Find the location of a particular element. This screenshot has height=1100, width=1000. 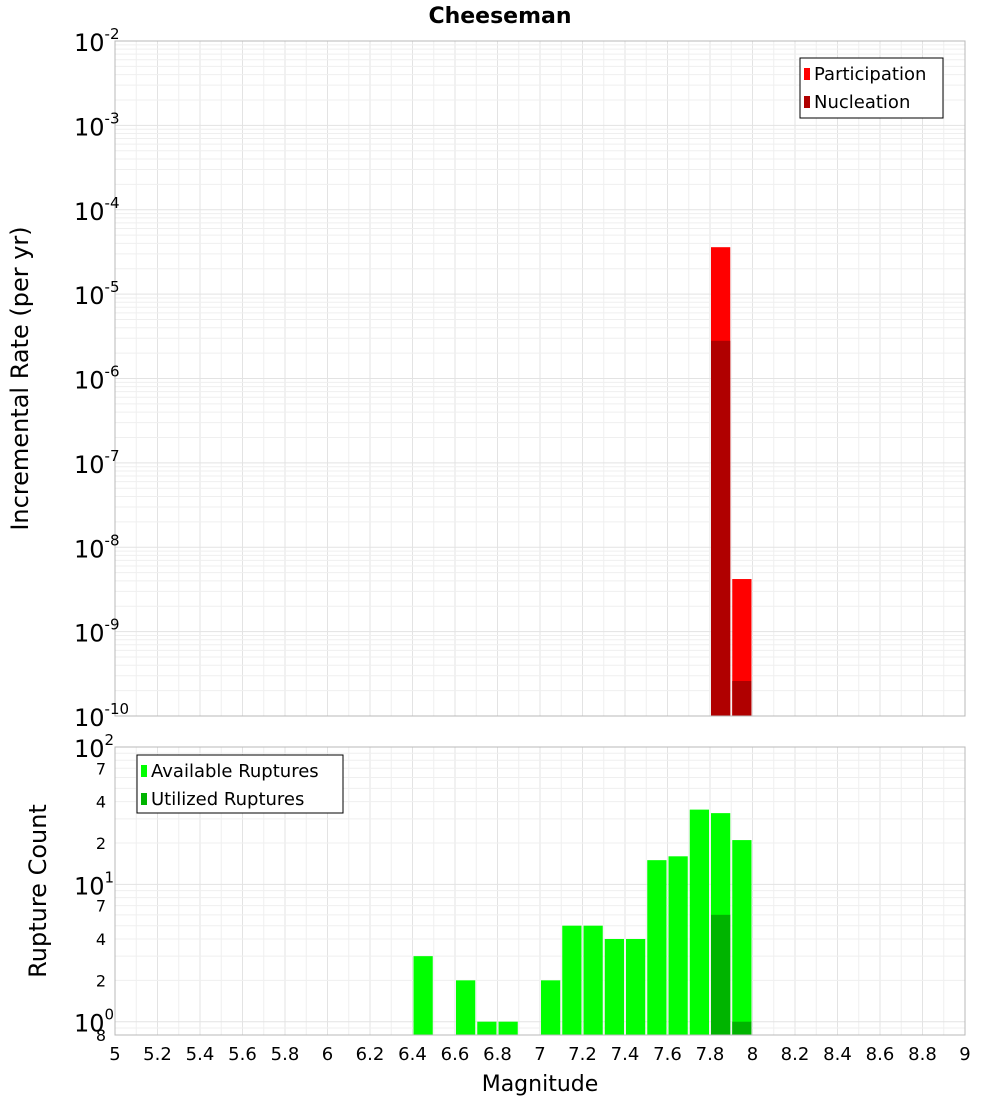

legend-label: Participation is located at coordinates (870, 74).